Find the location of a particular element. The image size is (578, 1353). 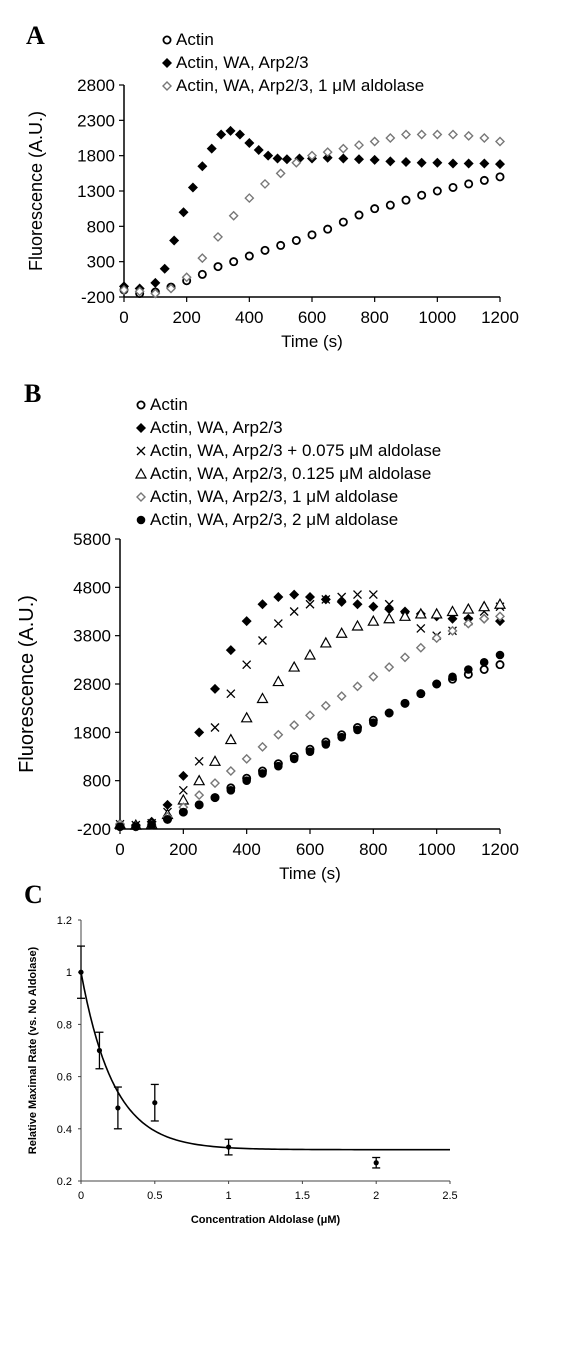

y-tick-label: -200 is located at coordinates (98, 297).